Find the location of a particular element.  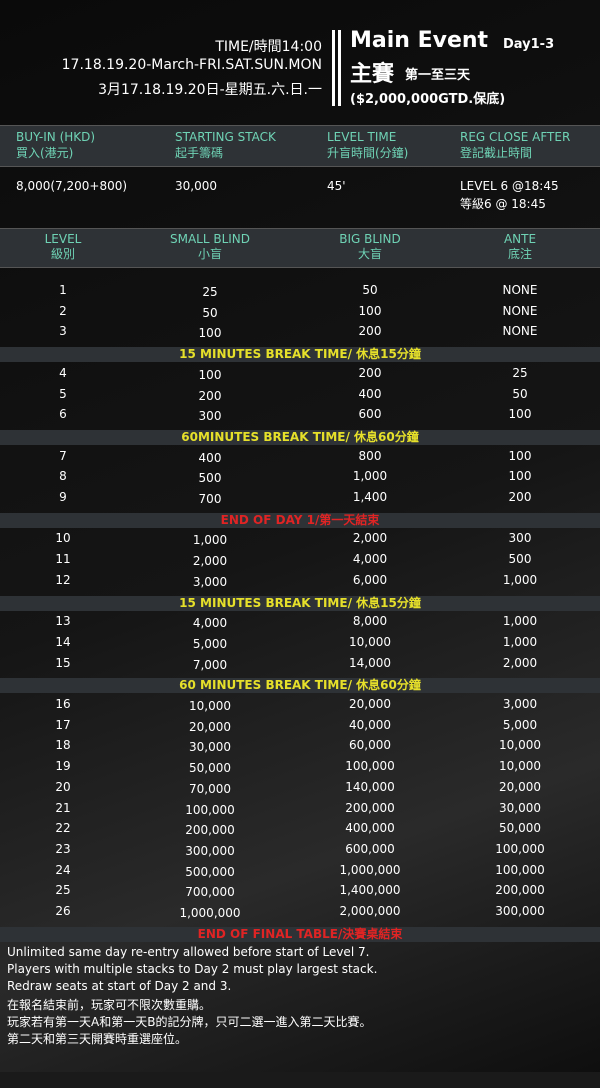

cell: 600,000 is located at coordinates (370, 848).